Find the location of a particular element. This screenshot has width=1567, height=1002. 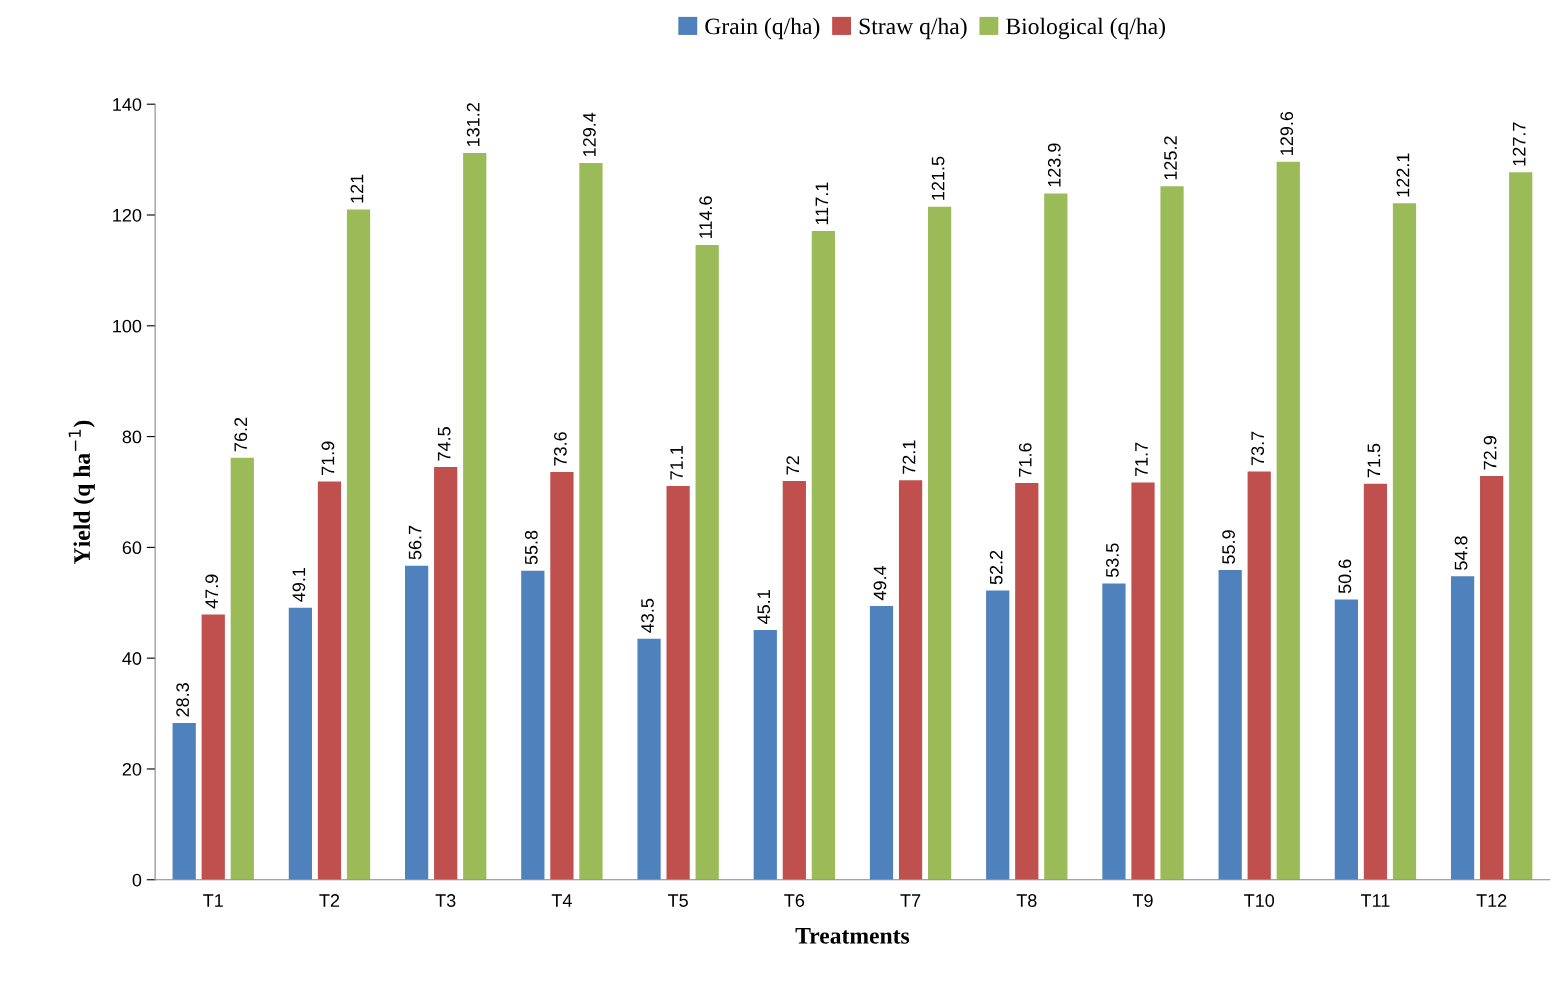

data-label: 43.5 is located at coordinates (647, 615).